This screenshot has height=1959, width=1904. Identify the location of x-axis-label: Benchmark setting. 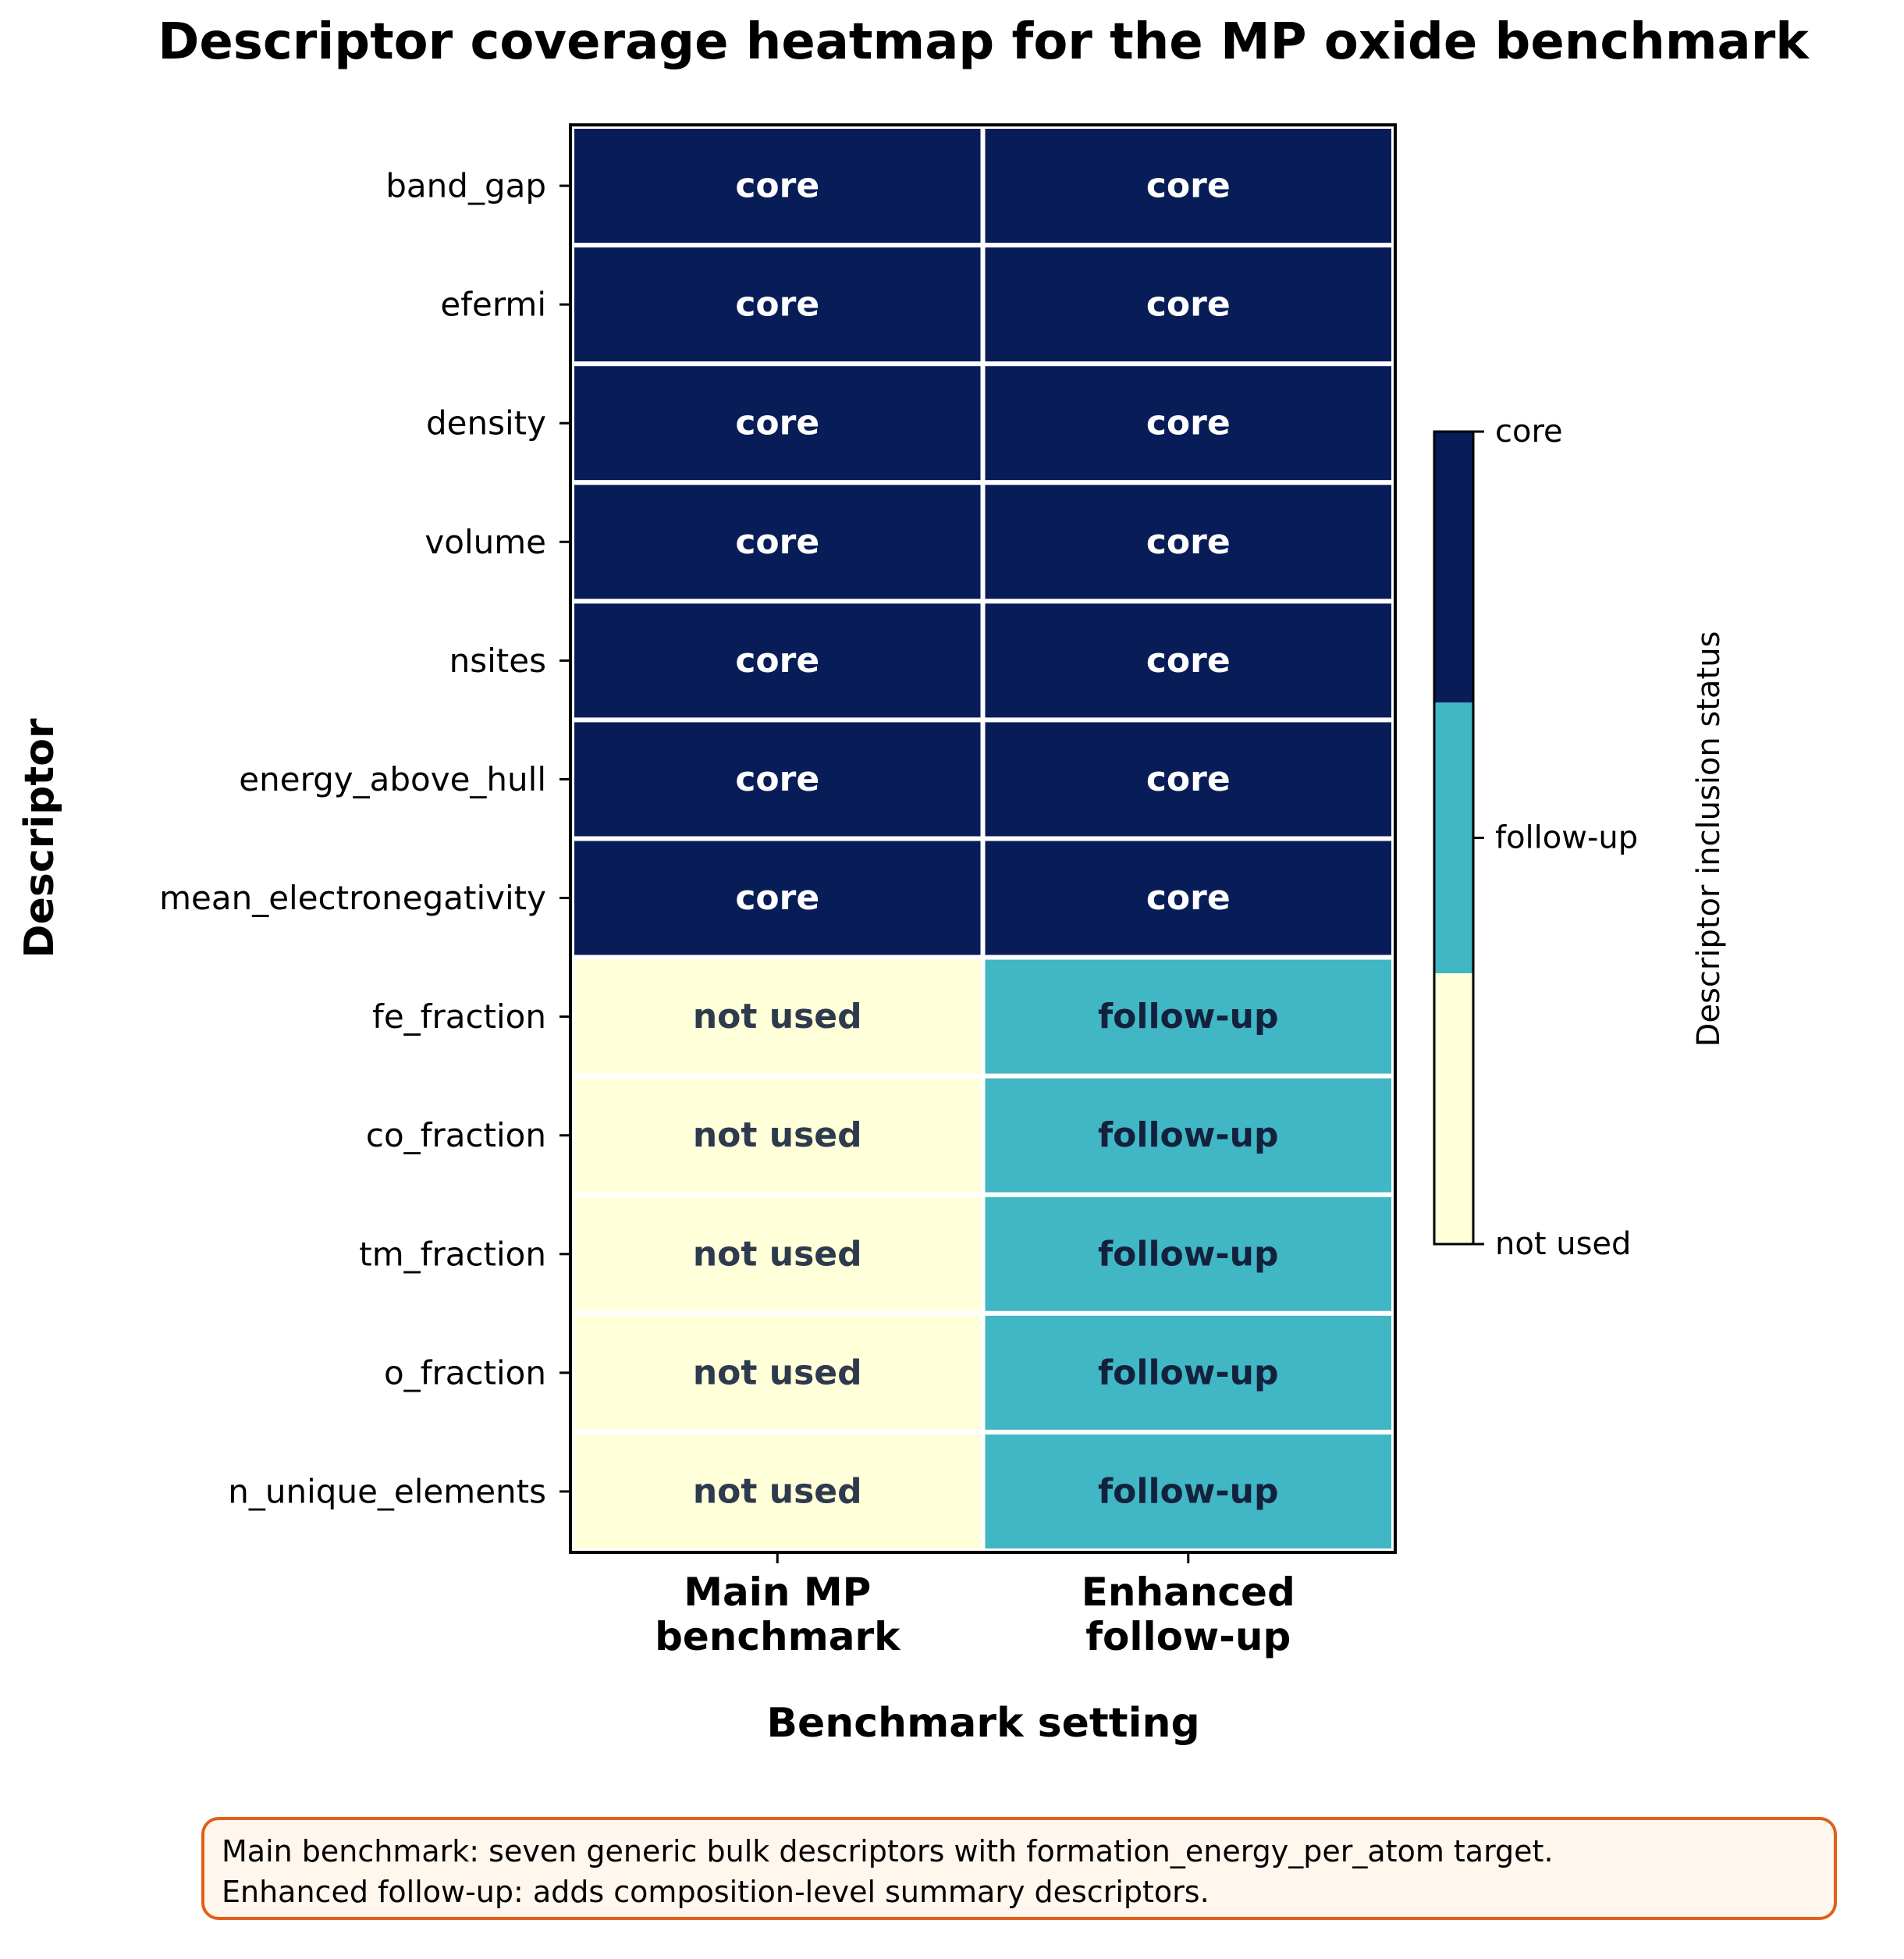
(982, 1724).